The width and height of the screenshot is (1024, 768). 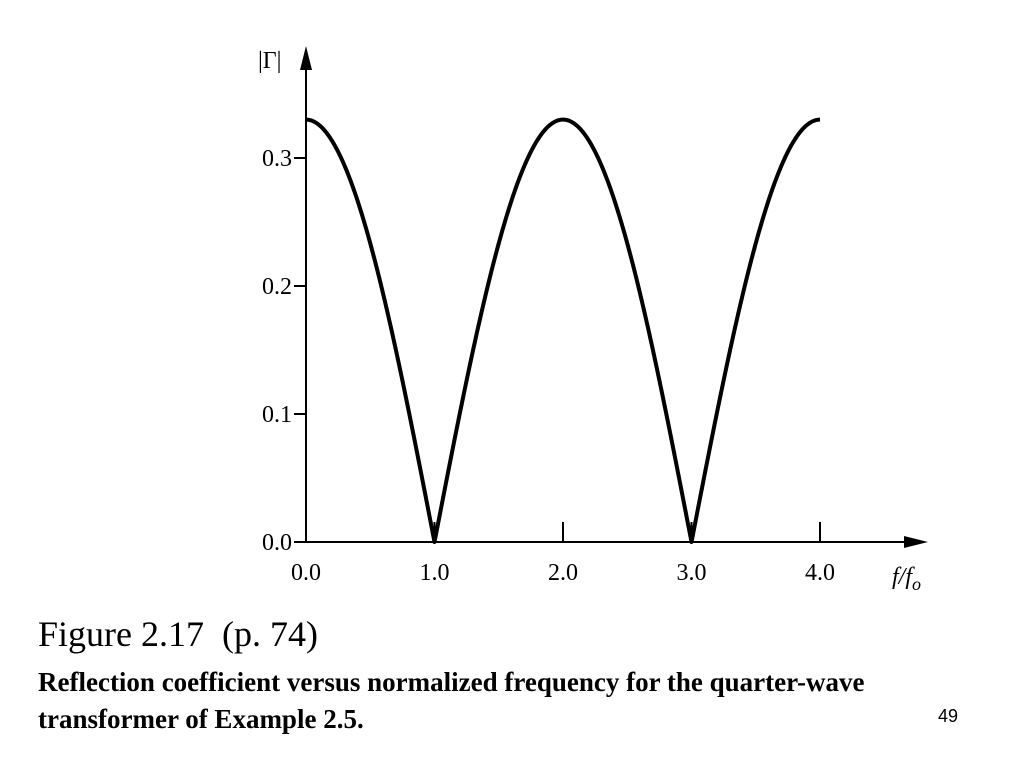 I want to click on x-tick-label: 3.0, so click(x=692, y=573).